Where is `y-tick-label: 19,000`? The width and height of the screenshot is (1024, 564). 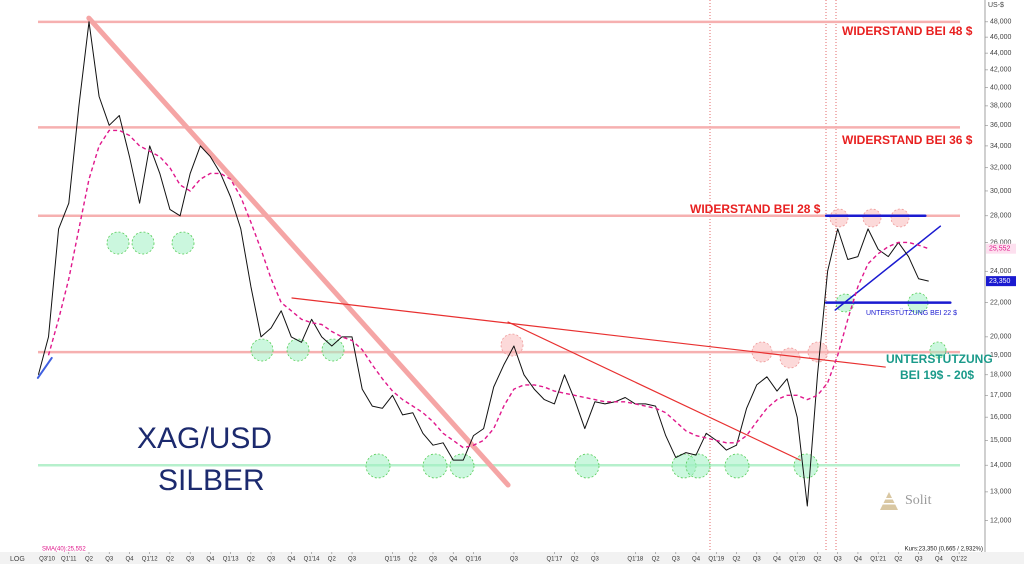
y-tick-label: 19,000 is located at coordinates (1001, 355).